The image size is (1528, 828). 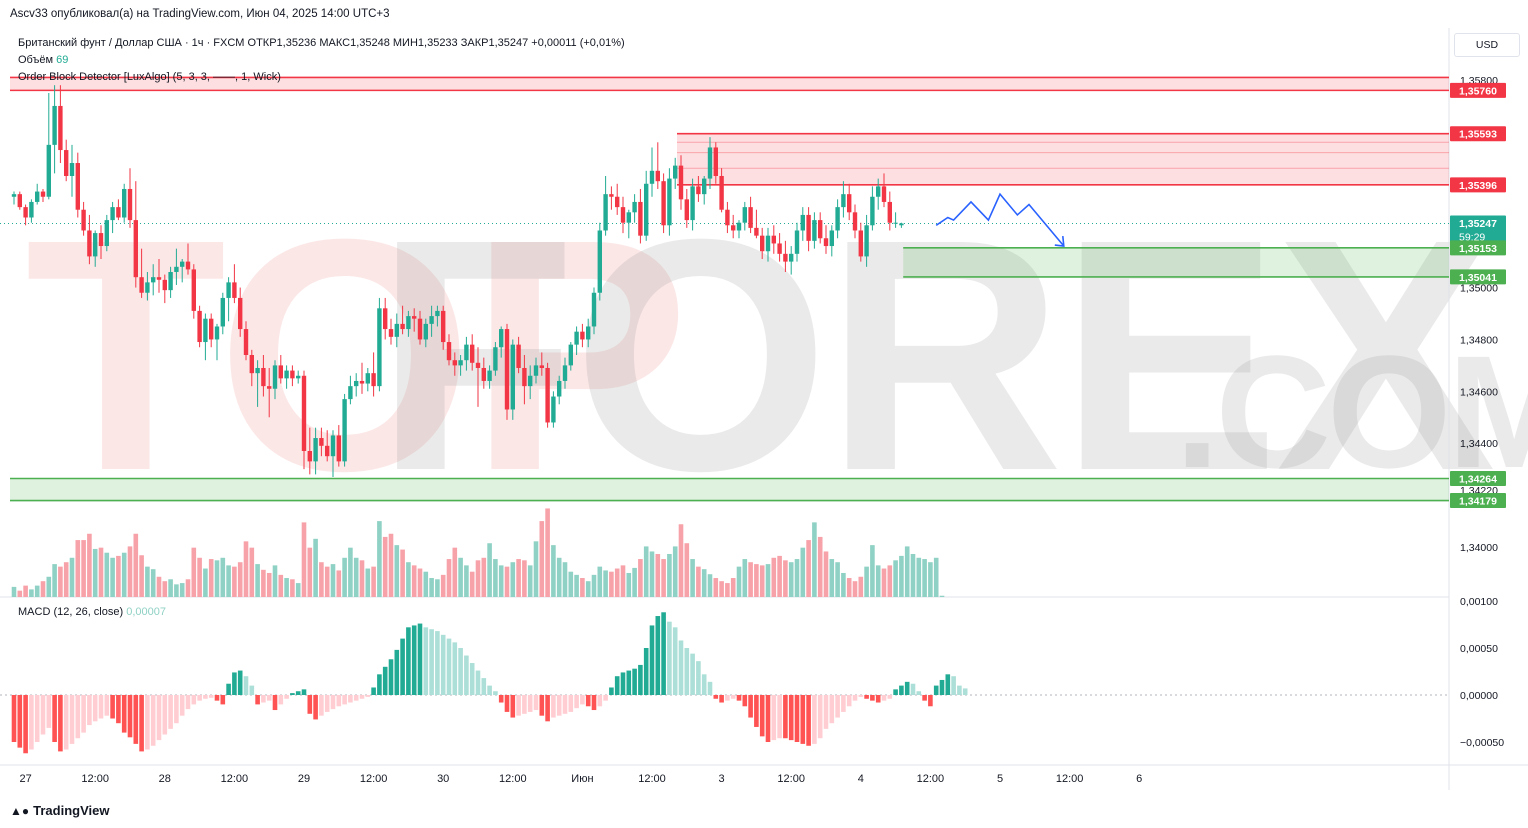 I want to click on tradingview-logo: ▲● TradingView, so click(x=59, y=810).